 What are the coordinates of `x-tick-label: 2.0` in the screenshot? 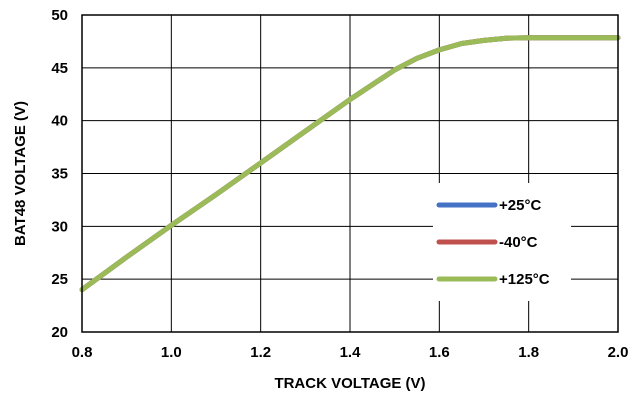 It's located at (618, 352).